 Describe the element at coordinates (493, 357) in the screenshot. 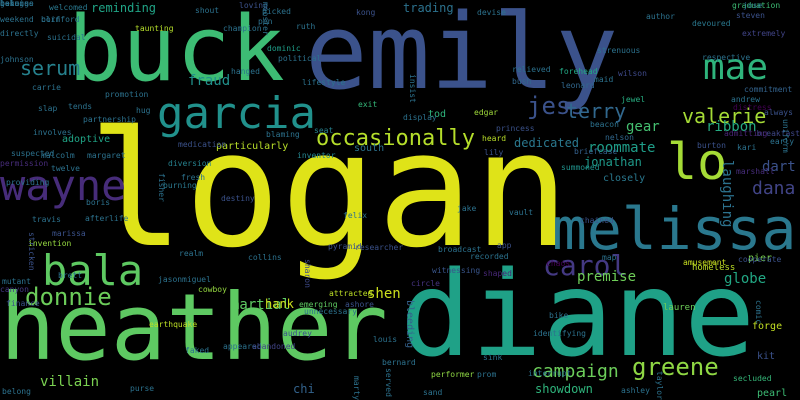

I see `word-sink: sink` at that location.